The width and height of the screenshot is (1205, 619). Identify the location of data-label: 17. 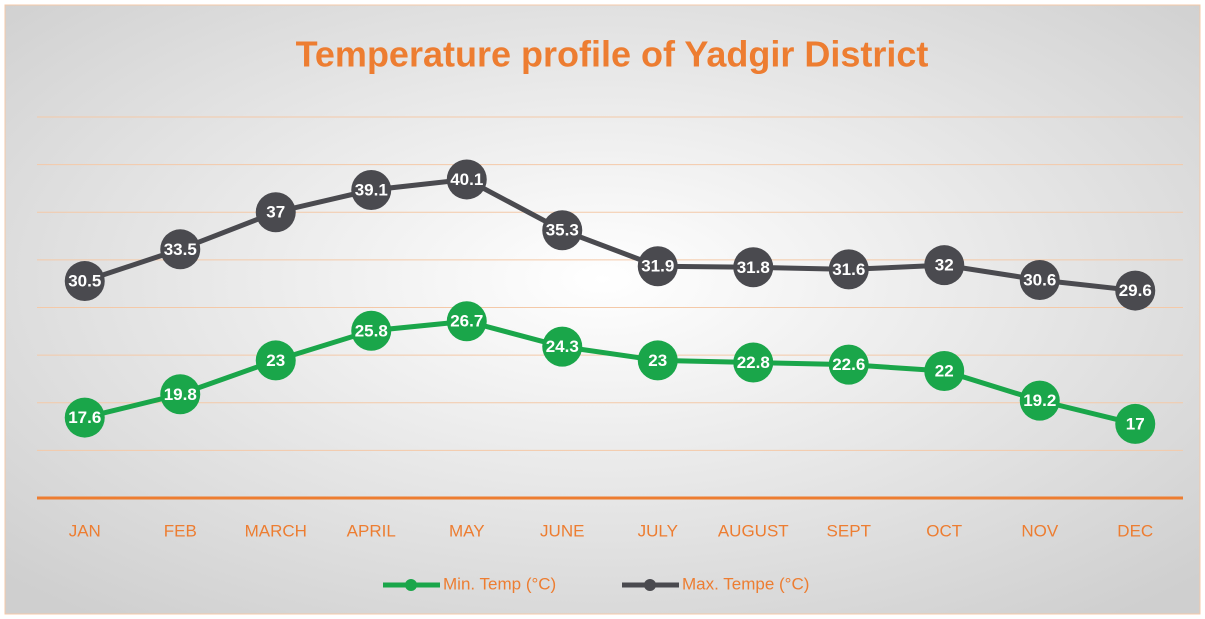
(1135, 423).